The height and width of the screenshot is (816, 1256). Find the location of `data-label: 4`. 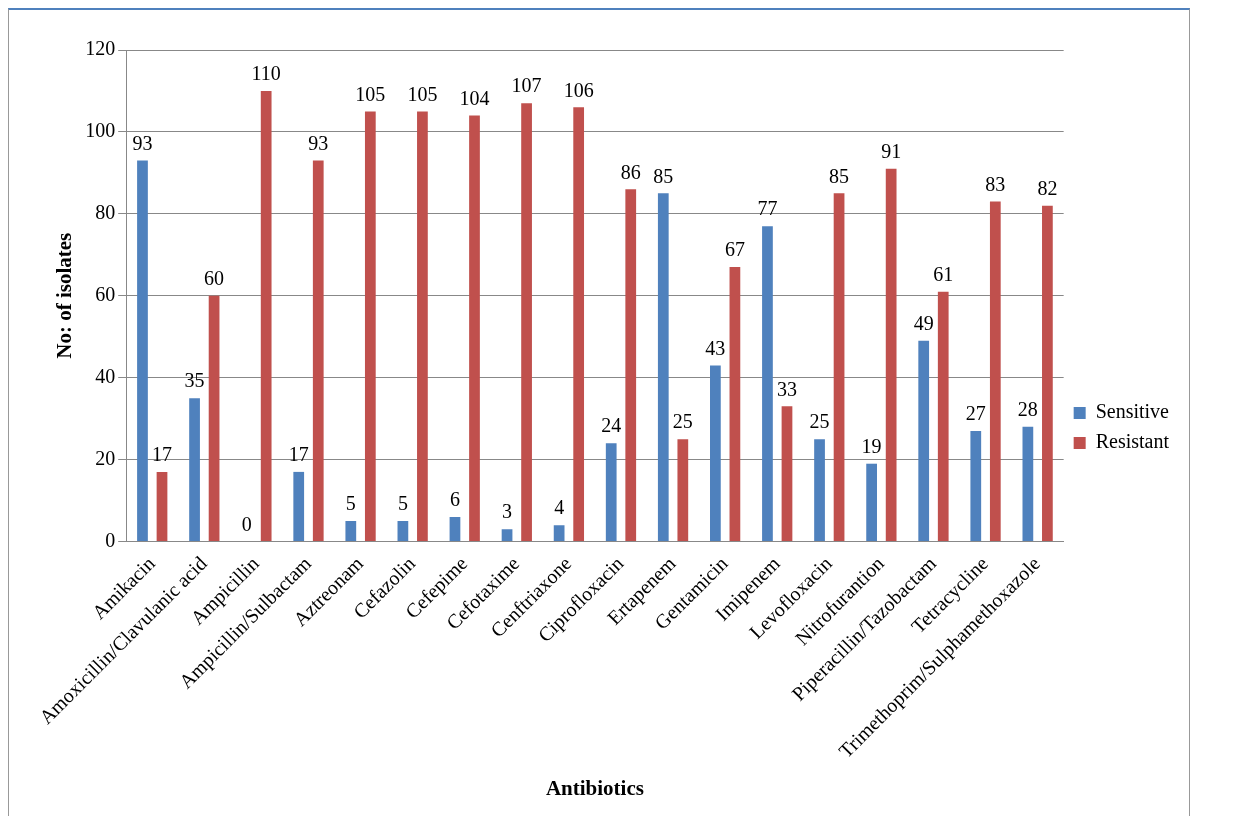

data-label: 4 is located at coordinates (559, 507).